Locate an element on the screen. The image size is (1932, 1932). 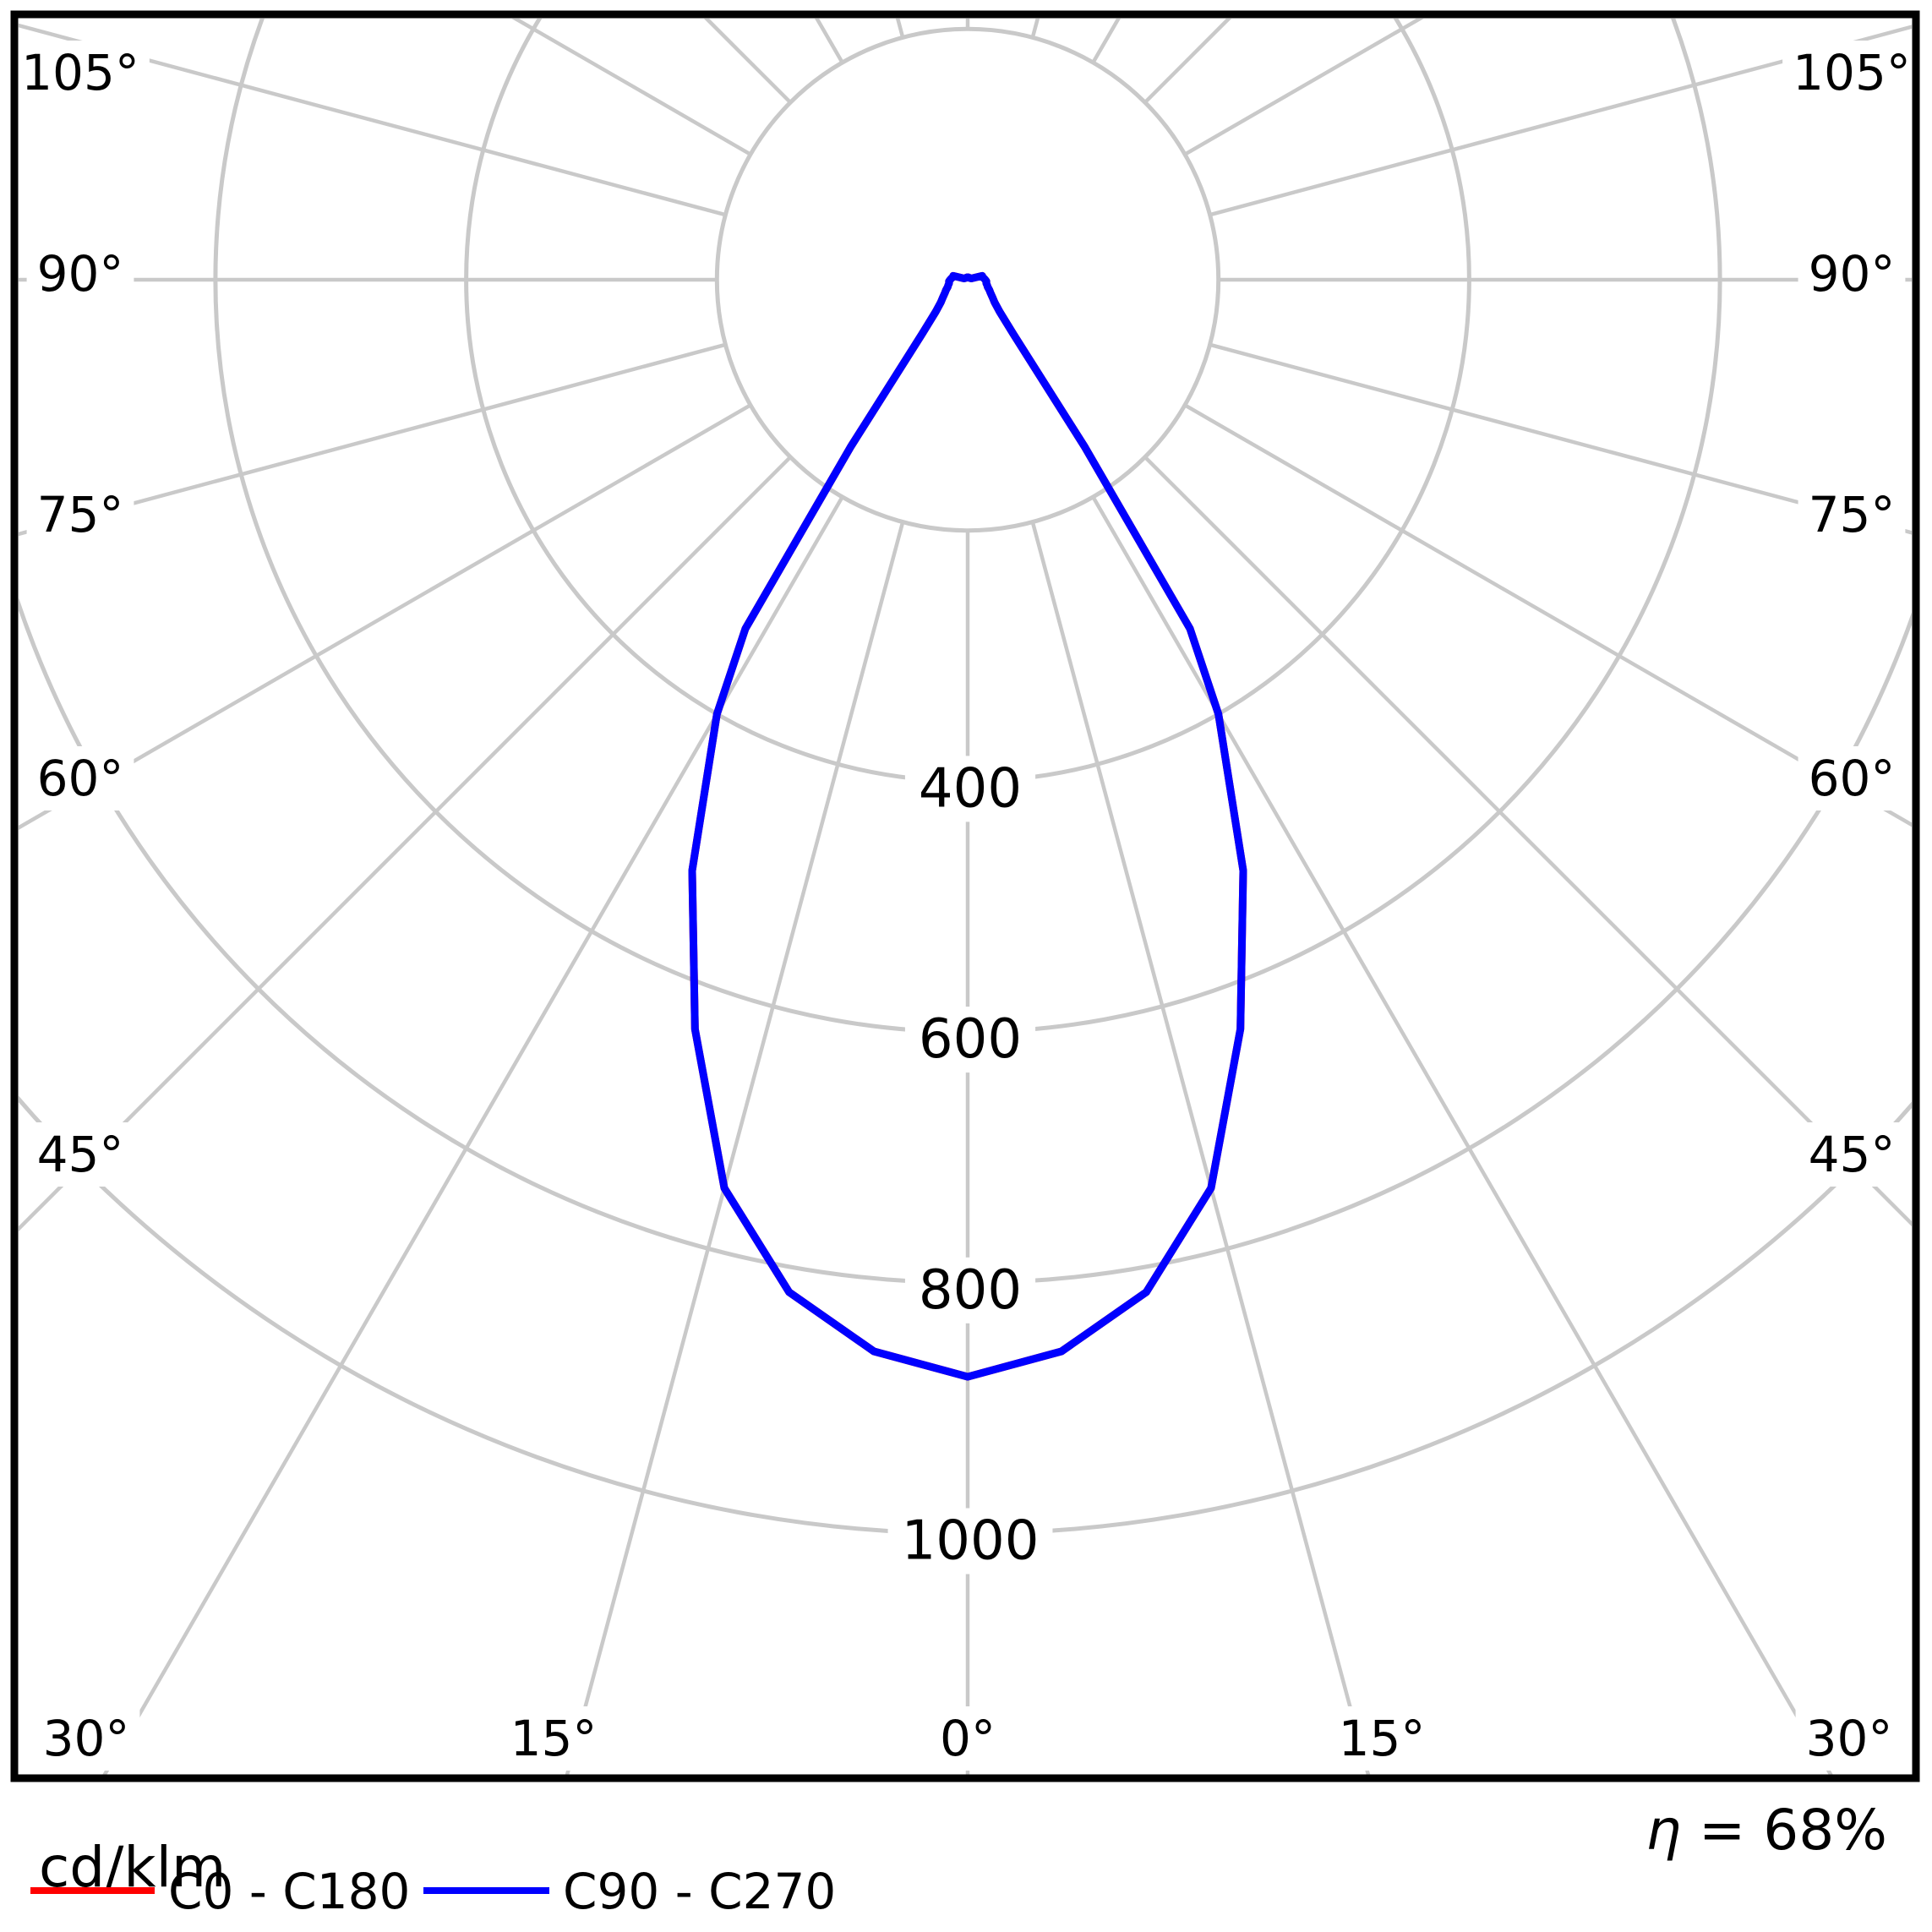
legend-item-c90-c270: C90 - C270 is located at coordinates (629, 1891).